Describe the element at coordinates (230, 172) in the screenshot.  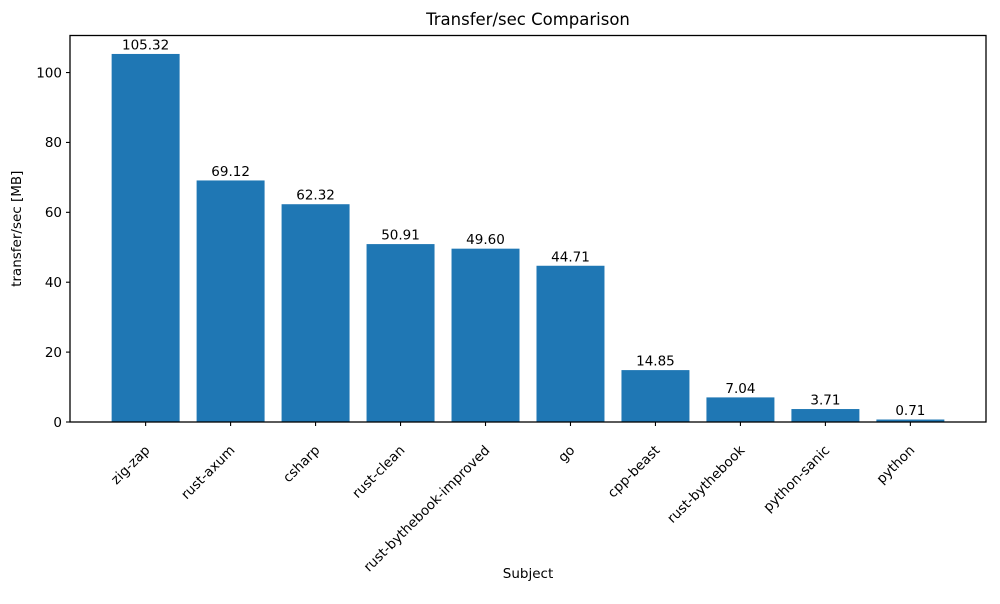
I see `bar-value-label: 69.12` at that location.